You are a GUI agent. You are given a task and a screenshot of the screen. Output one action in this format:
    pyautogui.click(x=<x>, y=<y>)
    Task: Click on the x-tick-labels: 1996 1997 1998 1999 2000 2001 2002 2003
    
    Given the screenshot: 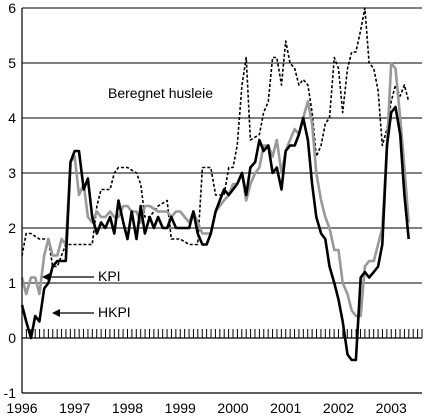 What is the action you would take?
    pyautogui.click(x=206, y=408)
    